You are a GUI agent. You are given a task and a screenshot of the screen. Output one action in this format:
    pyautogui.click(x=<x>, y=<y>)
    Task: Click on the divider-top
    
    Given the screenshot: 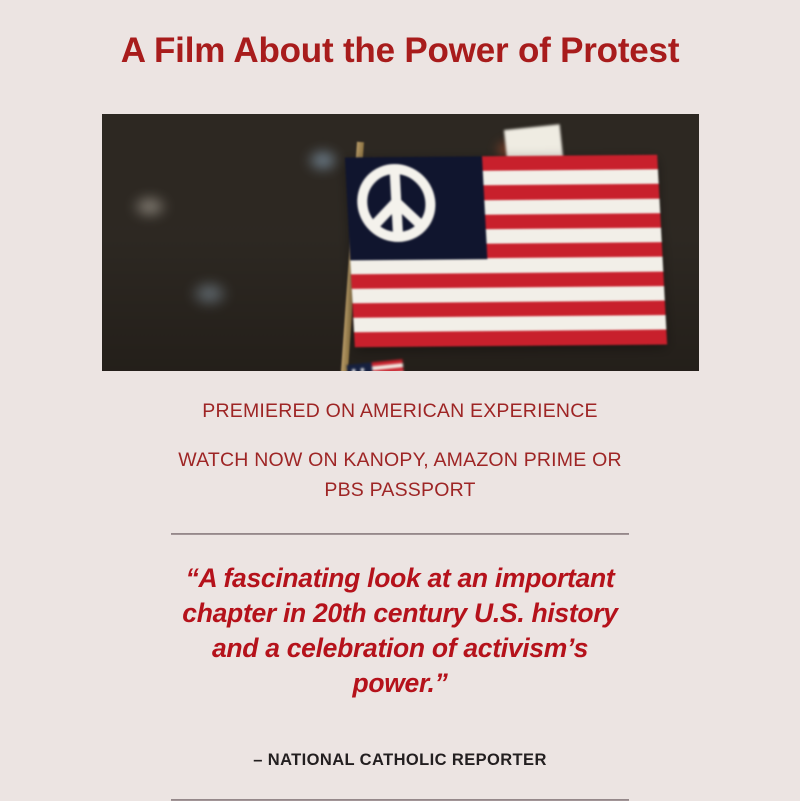 What is the action you would take?
    pyautogui.click(x=400, y=534)
    